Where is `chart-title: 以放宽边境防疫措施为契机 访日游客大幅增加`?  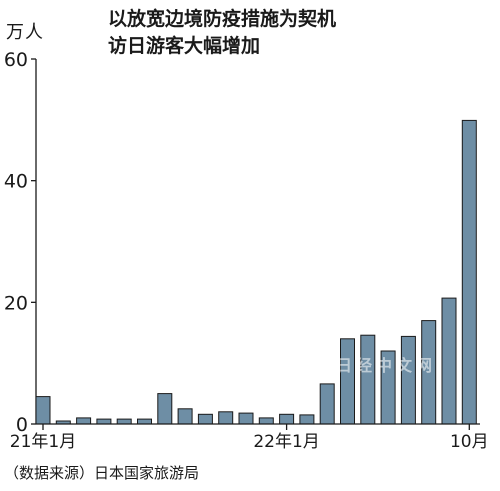
chart-title: 以放宽边境防疫措施为契机 访日游客大幅增加 is located at coordinates (222, 33).